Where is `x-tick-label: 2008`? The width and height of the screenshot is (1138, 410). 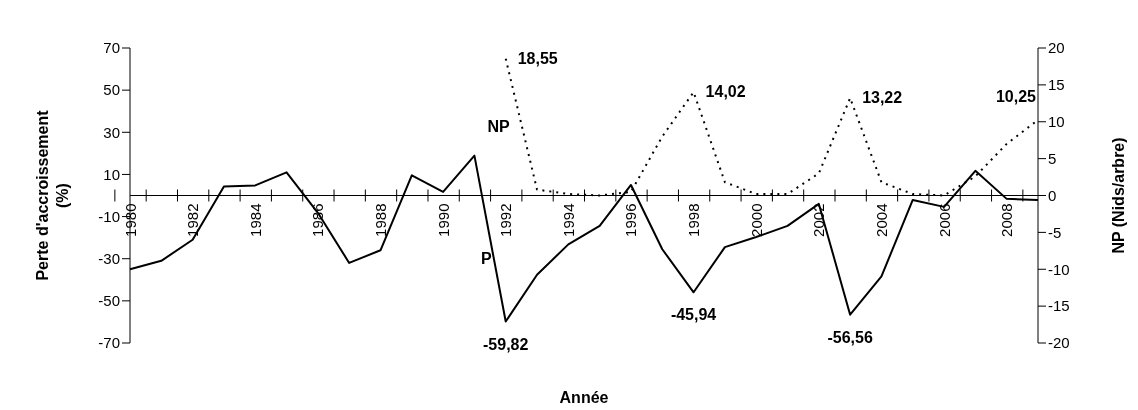
x-tick-label: 2008 is located at coordinates (1007, 220).